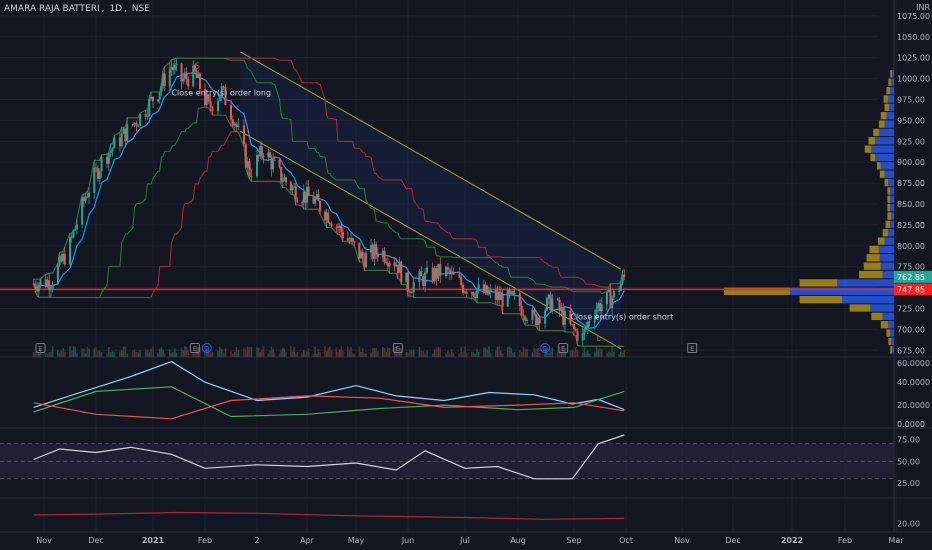 This screenshot has width=932, height=550. What do you see at coordinates (913, 58) in the screenshot?
I see `price-tick-2: 1025.00` at bounding box center [913, 58].